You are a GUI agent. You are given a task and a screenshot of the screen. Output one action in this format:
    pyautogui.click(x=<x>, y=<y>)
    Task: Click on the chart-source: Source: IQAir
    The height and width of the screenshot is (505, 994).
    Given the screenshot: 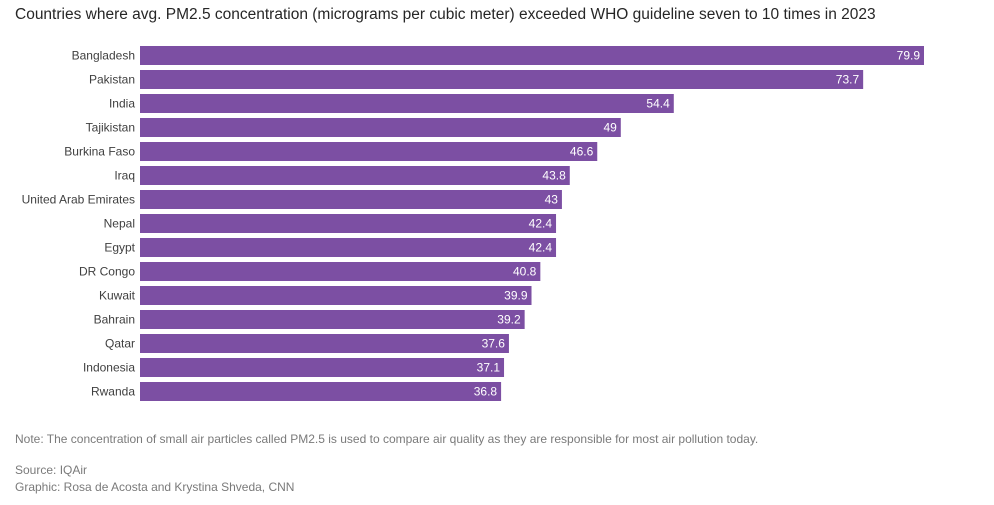 What is the action you would take?
    pyautogui.click(x=51, y=470)
    